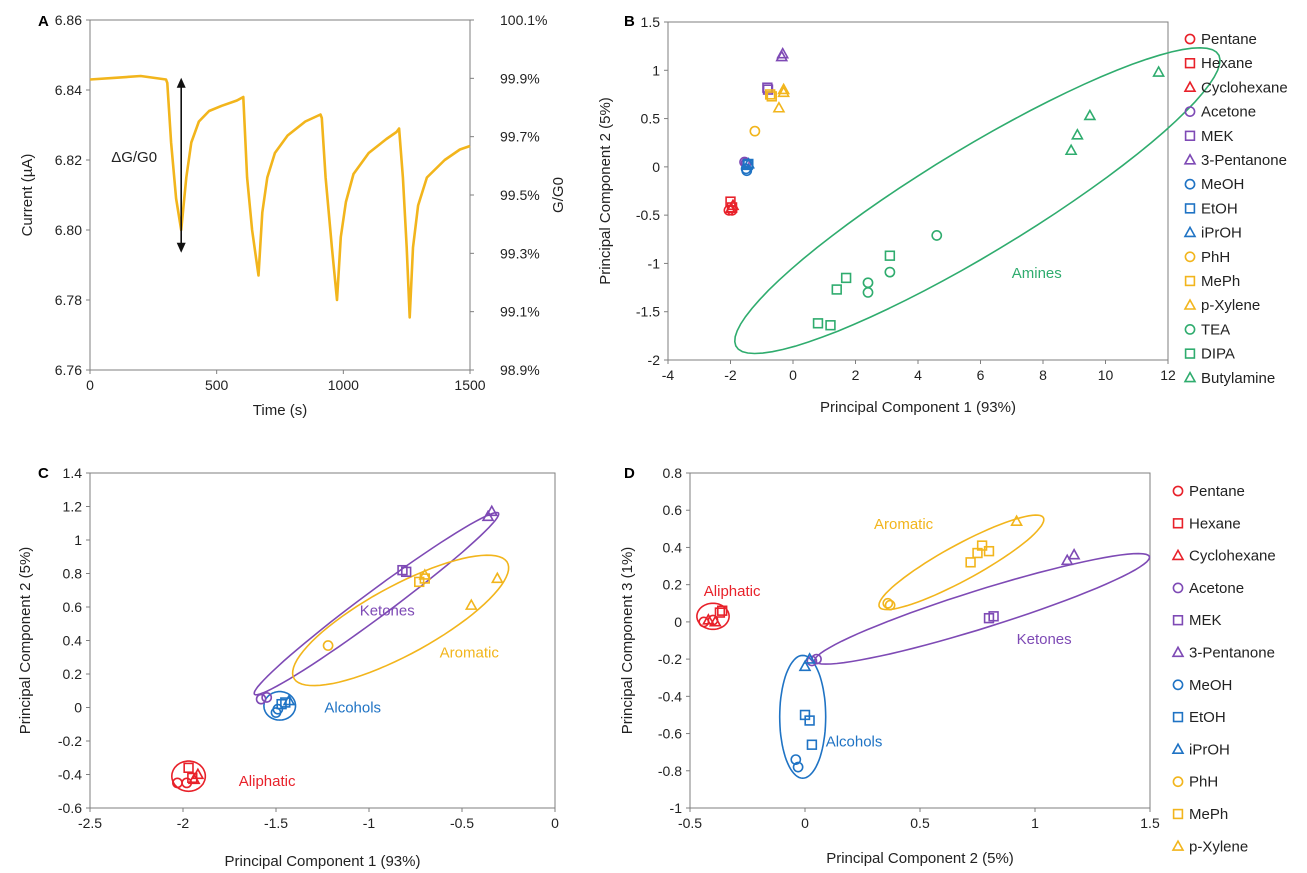 This screenshot has width=1307, height=873. I want to click on legend-label-meph: MePh, so click(1208, 814).